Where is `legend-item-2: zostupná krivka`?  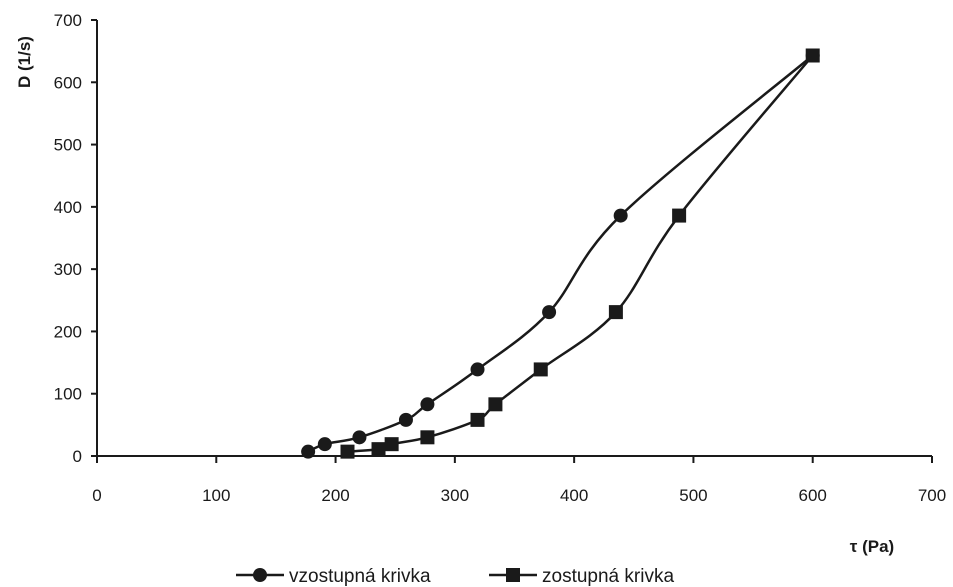
legend-item-2: zostupná krivka is located at coordinates (581, 576).